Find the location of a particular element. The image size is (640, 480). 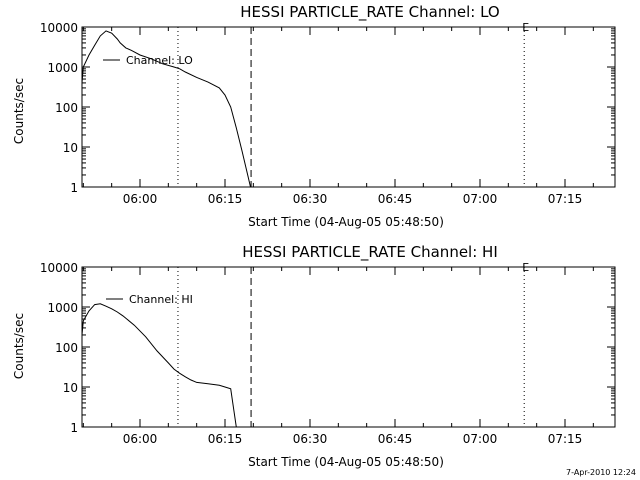

legend-label: Channel: LO is located at coordinates (159, 60).